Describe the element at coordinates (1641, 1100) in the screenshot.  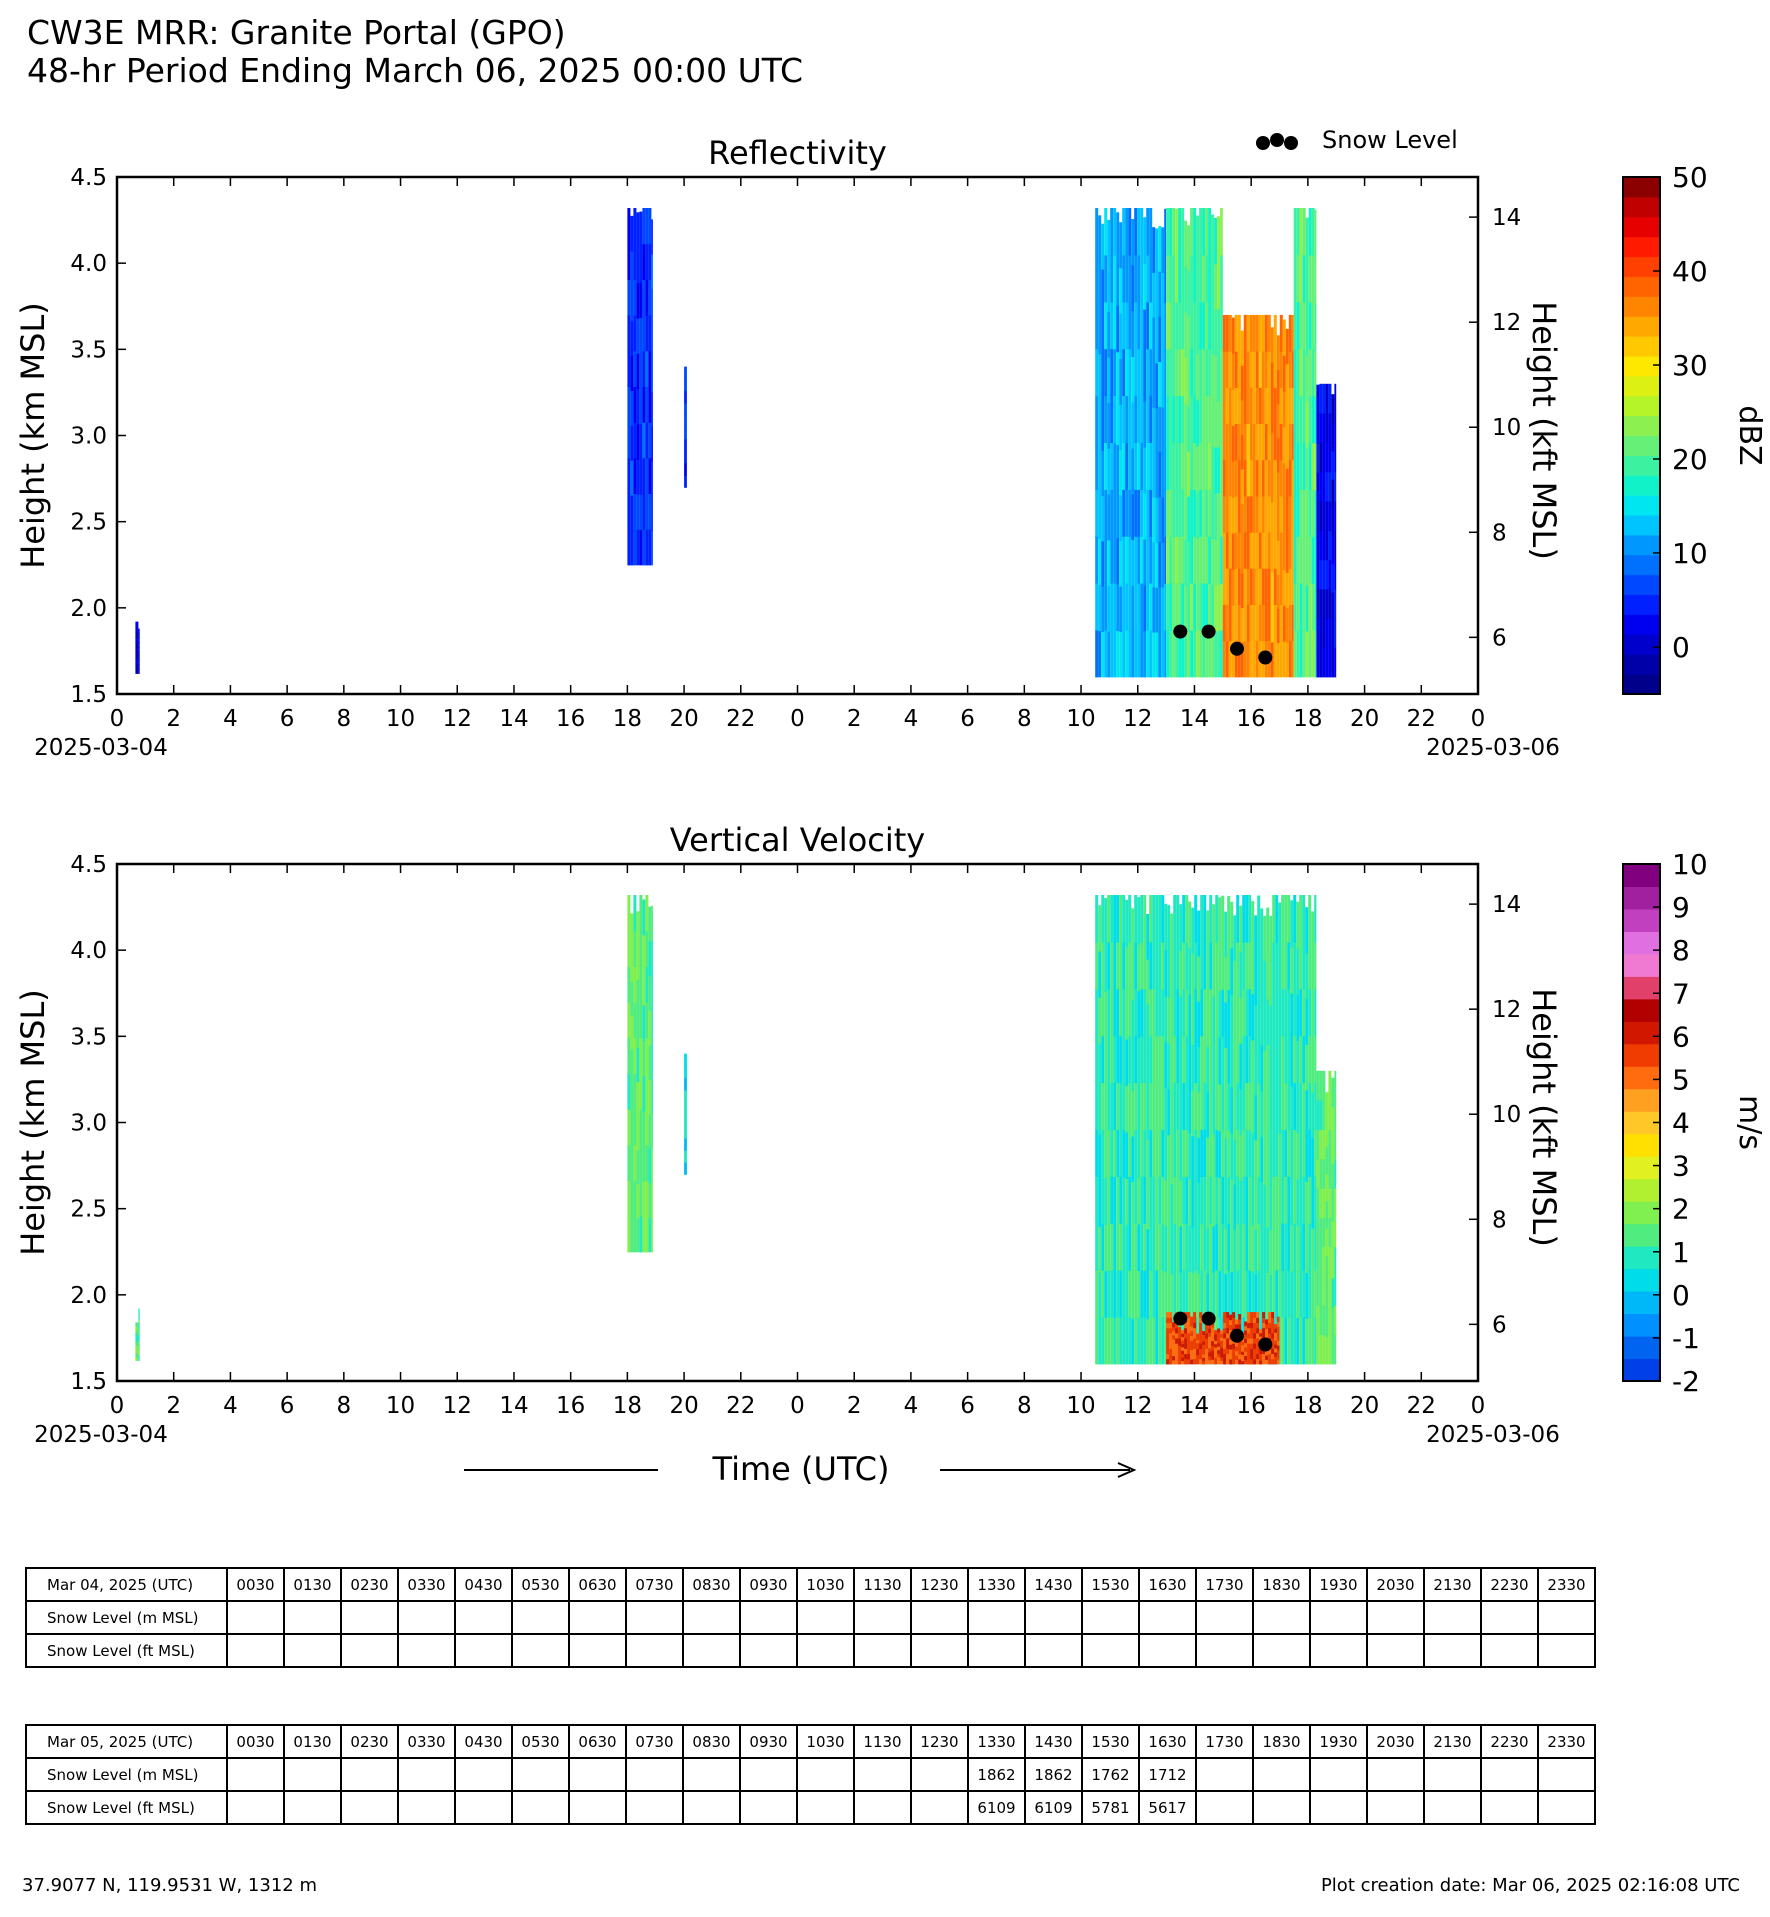
I see `colorbar-swatch` at that location.